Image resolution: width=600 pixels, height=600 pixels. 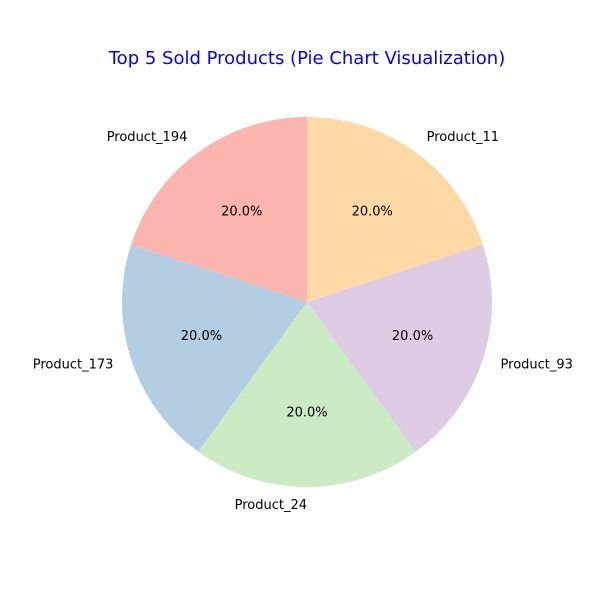 What do you see at coordinates (241, 212) in the screenshot?
I see `pct-label-product-194: 20.0%` at bounding box center [241, 212].